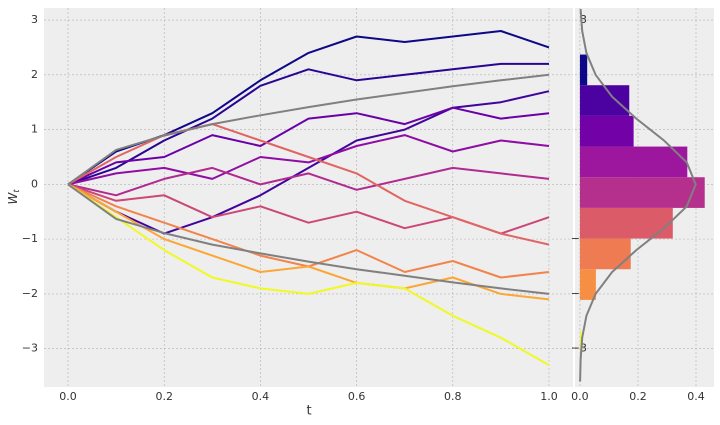 This screenshot has width=720, height=425. I want to click on y-axis-label-sub: t, so click(16, 191).